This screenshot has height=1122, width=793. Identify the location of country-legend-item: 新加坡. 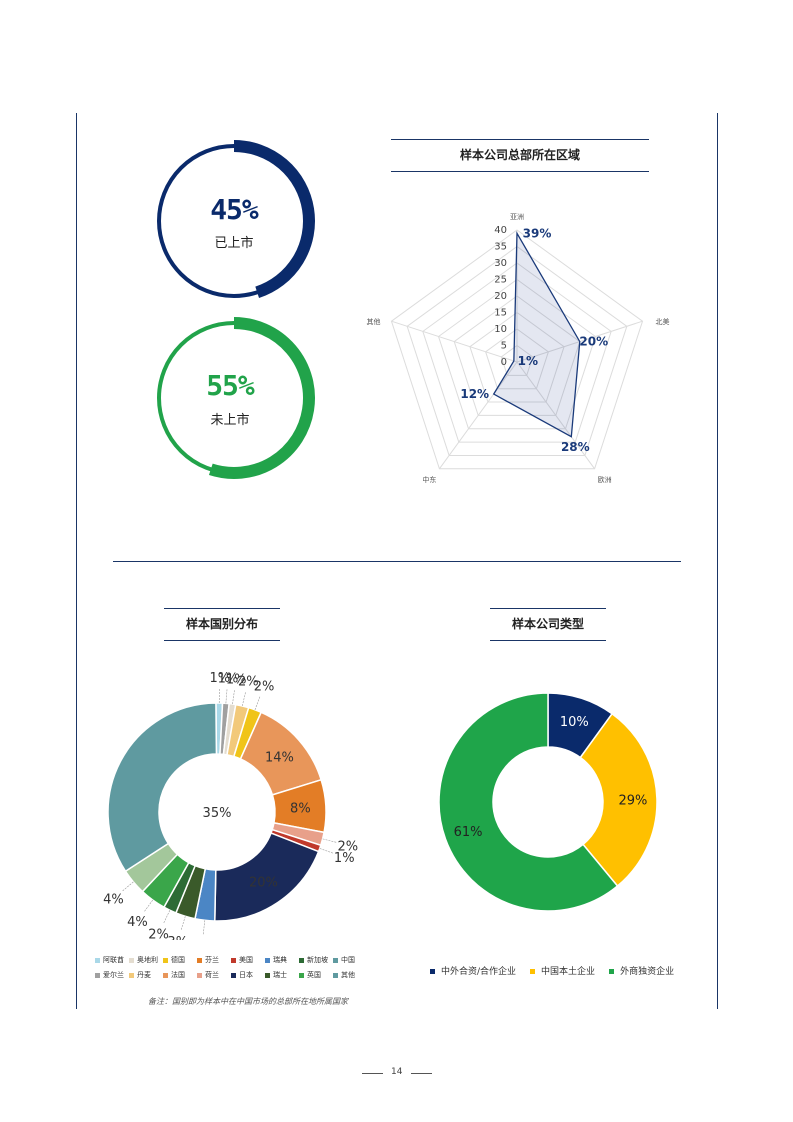
(313, 960).